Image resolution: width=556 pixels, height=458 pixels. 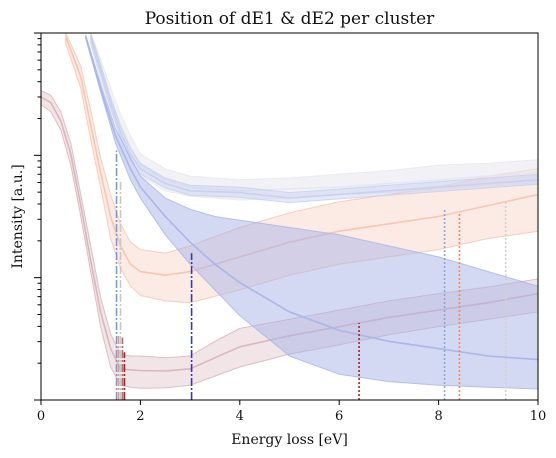 I want to click on x-tick-label: 6, so click(x=339, y=416).